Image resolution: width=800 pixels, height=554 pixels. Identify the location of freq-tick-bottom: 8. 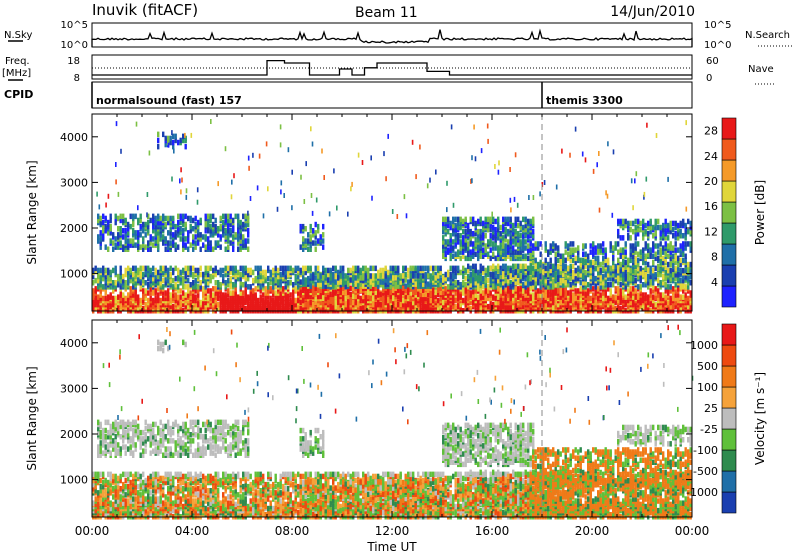
(77, 78).